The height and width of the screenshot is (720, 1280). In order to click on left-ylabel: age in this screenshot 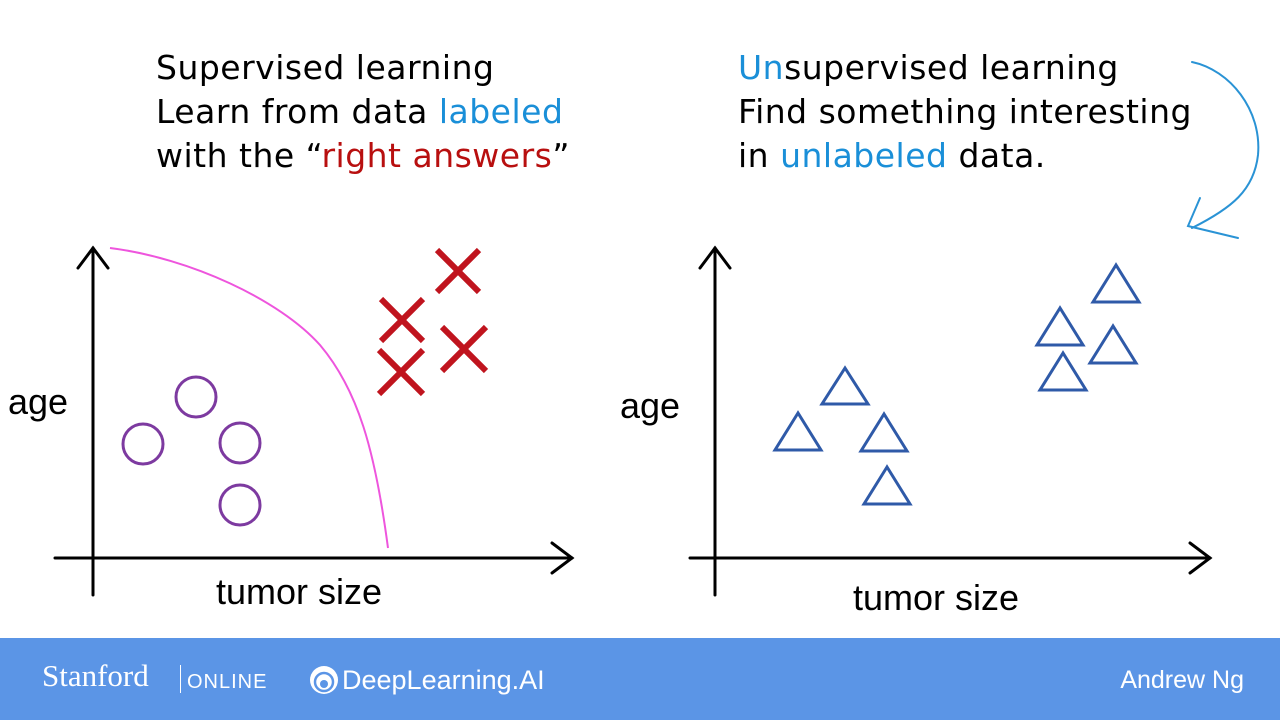, I will do `click(38, 401)`.